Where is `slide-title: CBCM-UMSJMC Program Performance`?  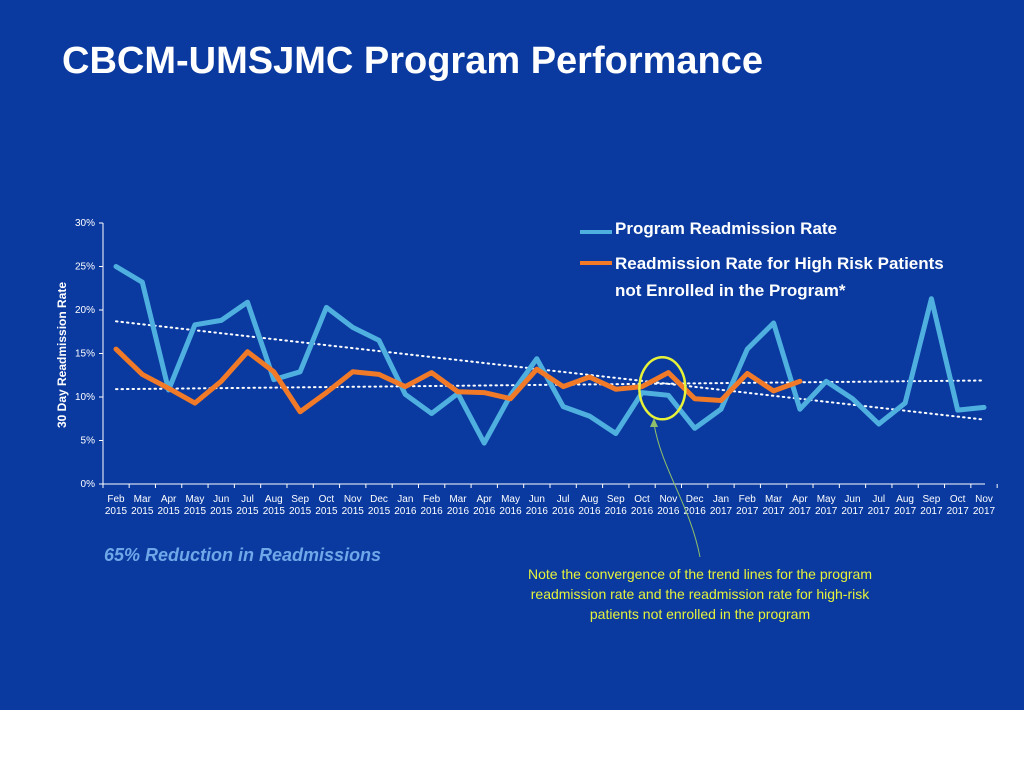
slide-title: CBCM-UMSJMC Program Performance is located at coordinates (413, 61).